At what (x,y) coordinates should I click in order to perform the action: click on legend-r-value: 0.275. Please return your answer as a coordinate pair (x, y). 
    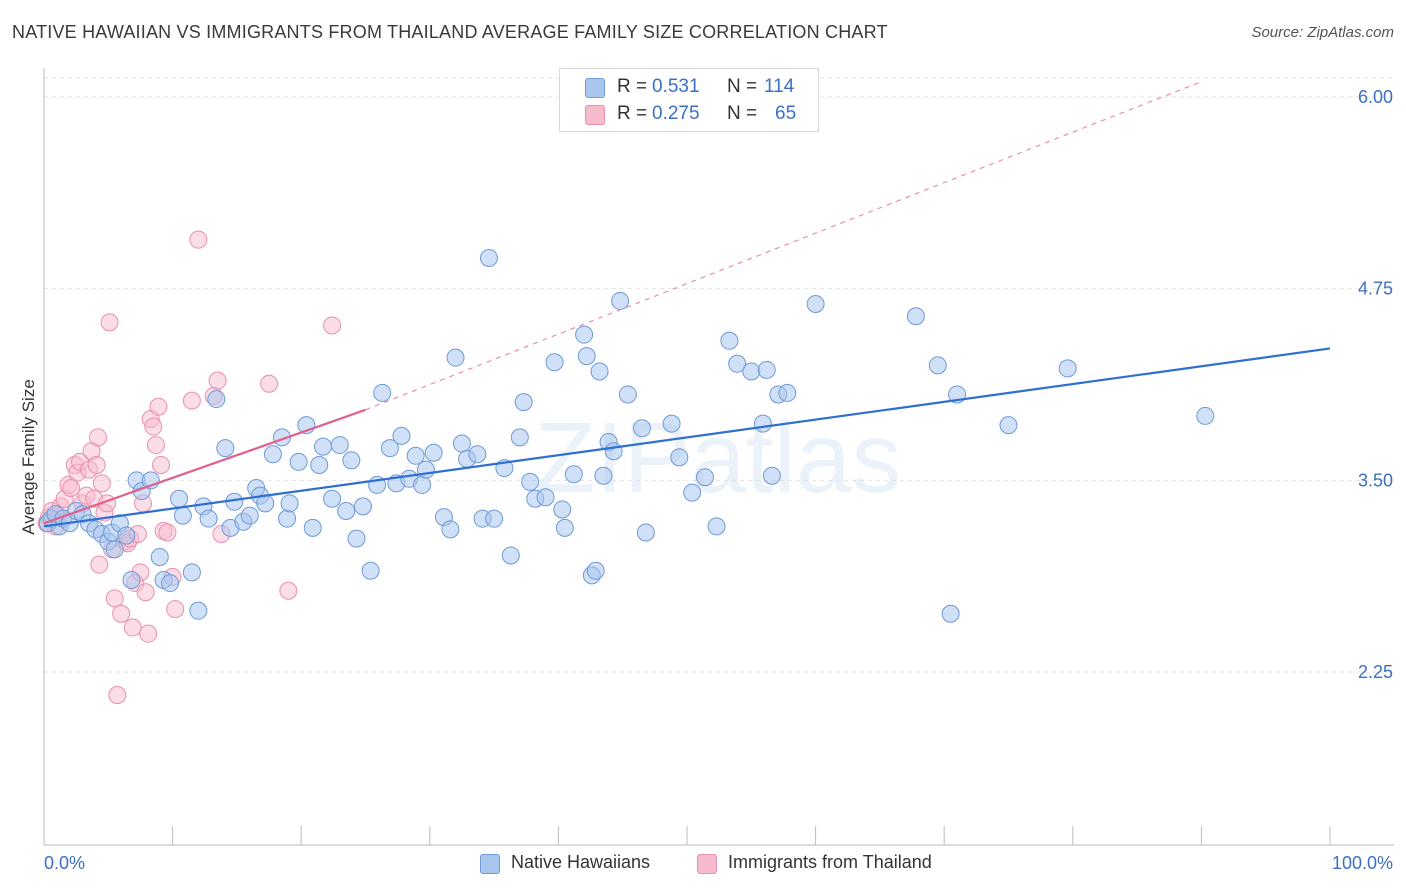
    Looking at the image, I should click on (676, 113).